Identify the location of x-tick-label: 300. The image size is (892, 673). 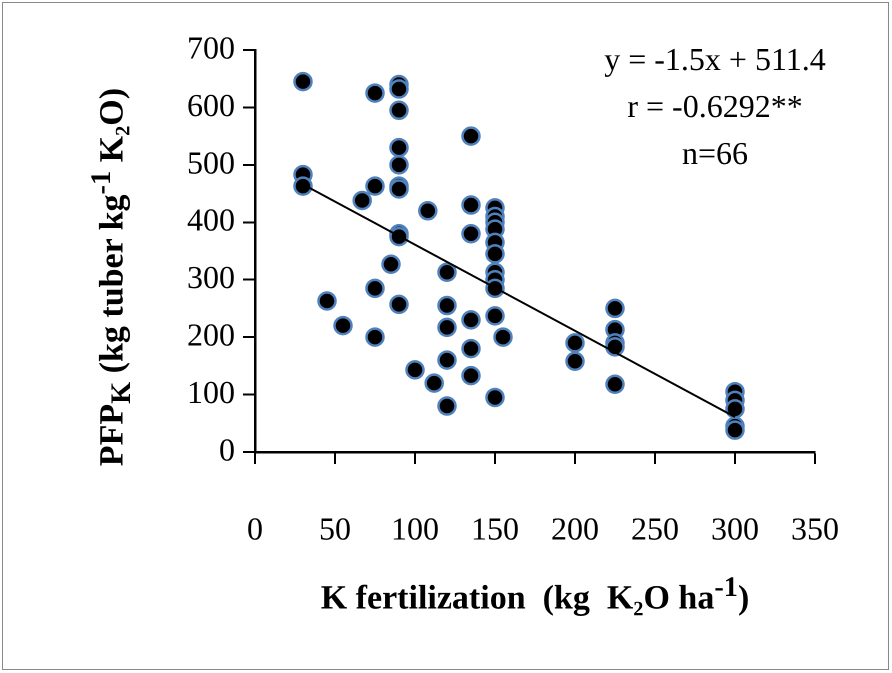
(735, 528).